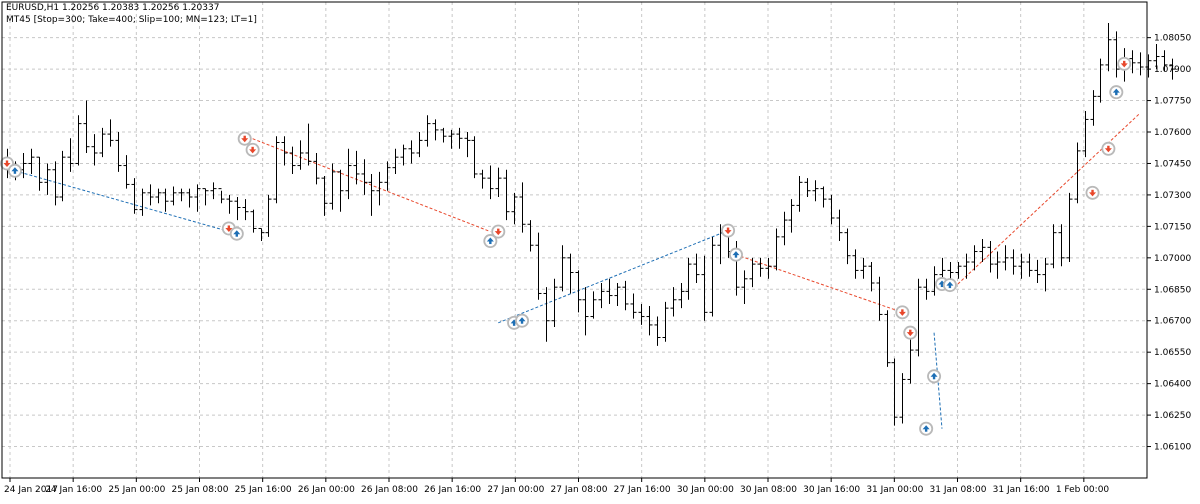 The image size is (1200, 504). I want to click on price-label: 1.06550, so click(1172, 353).